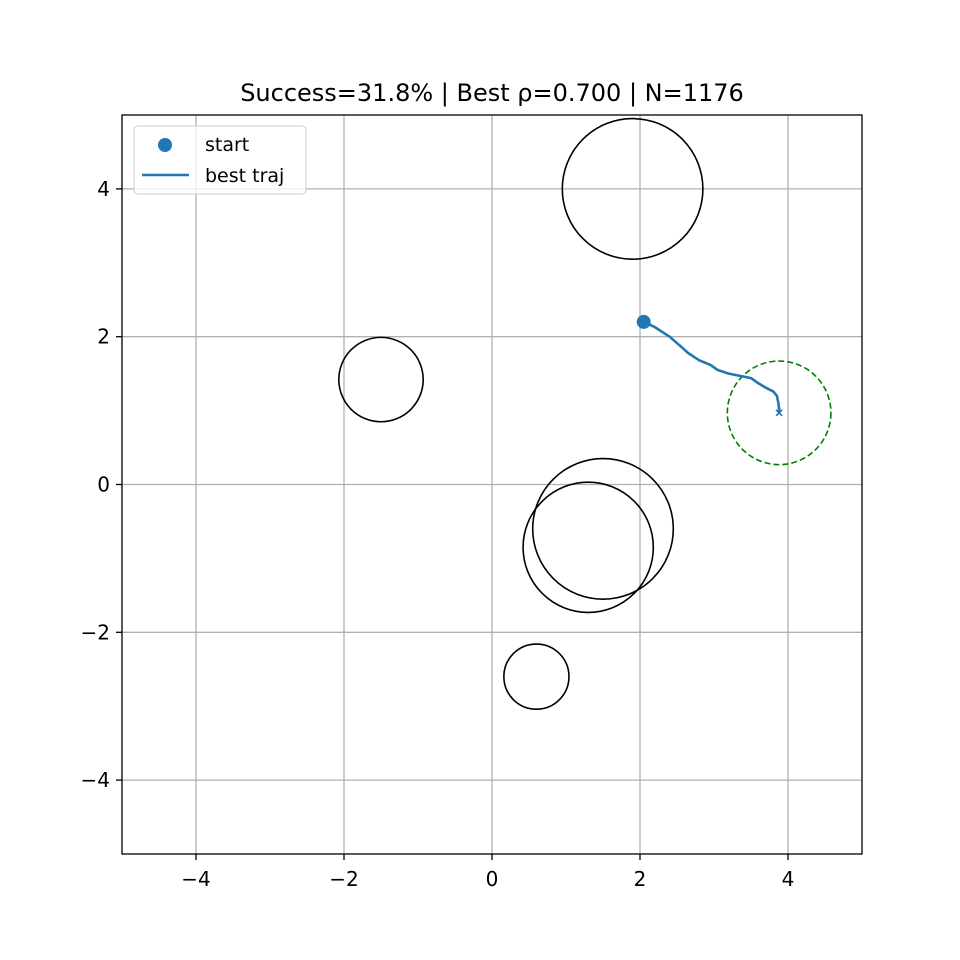 The height and width of the screenshot is (960, 960). I want to click on best-traj-line, so click(711, 367).